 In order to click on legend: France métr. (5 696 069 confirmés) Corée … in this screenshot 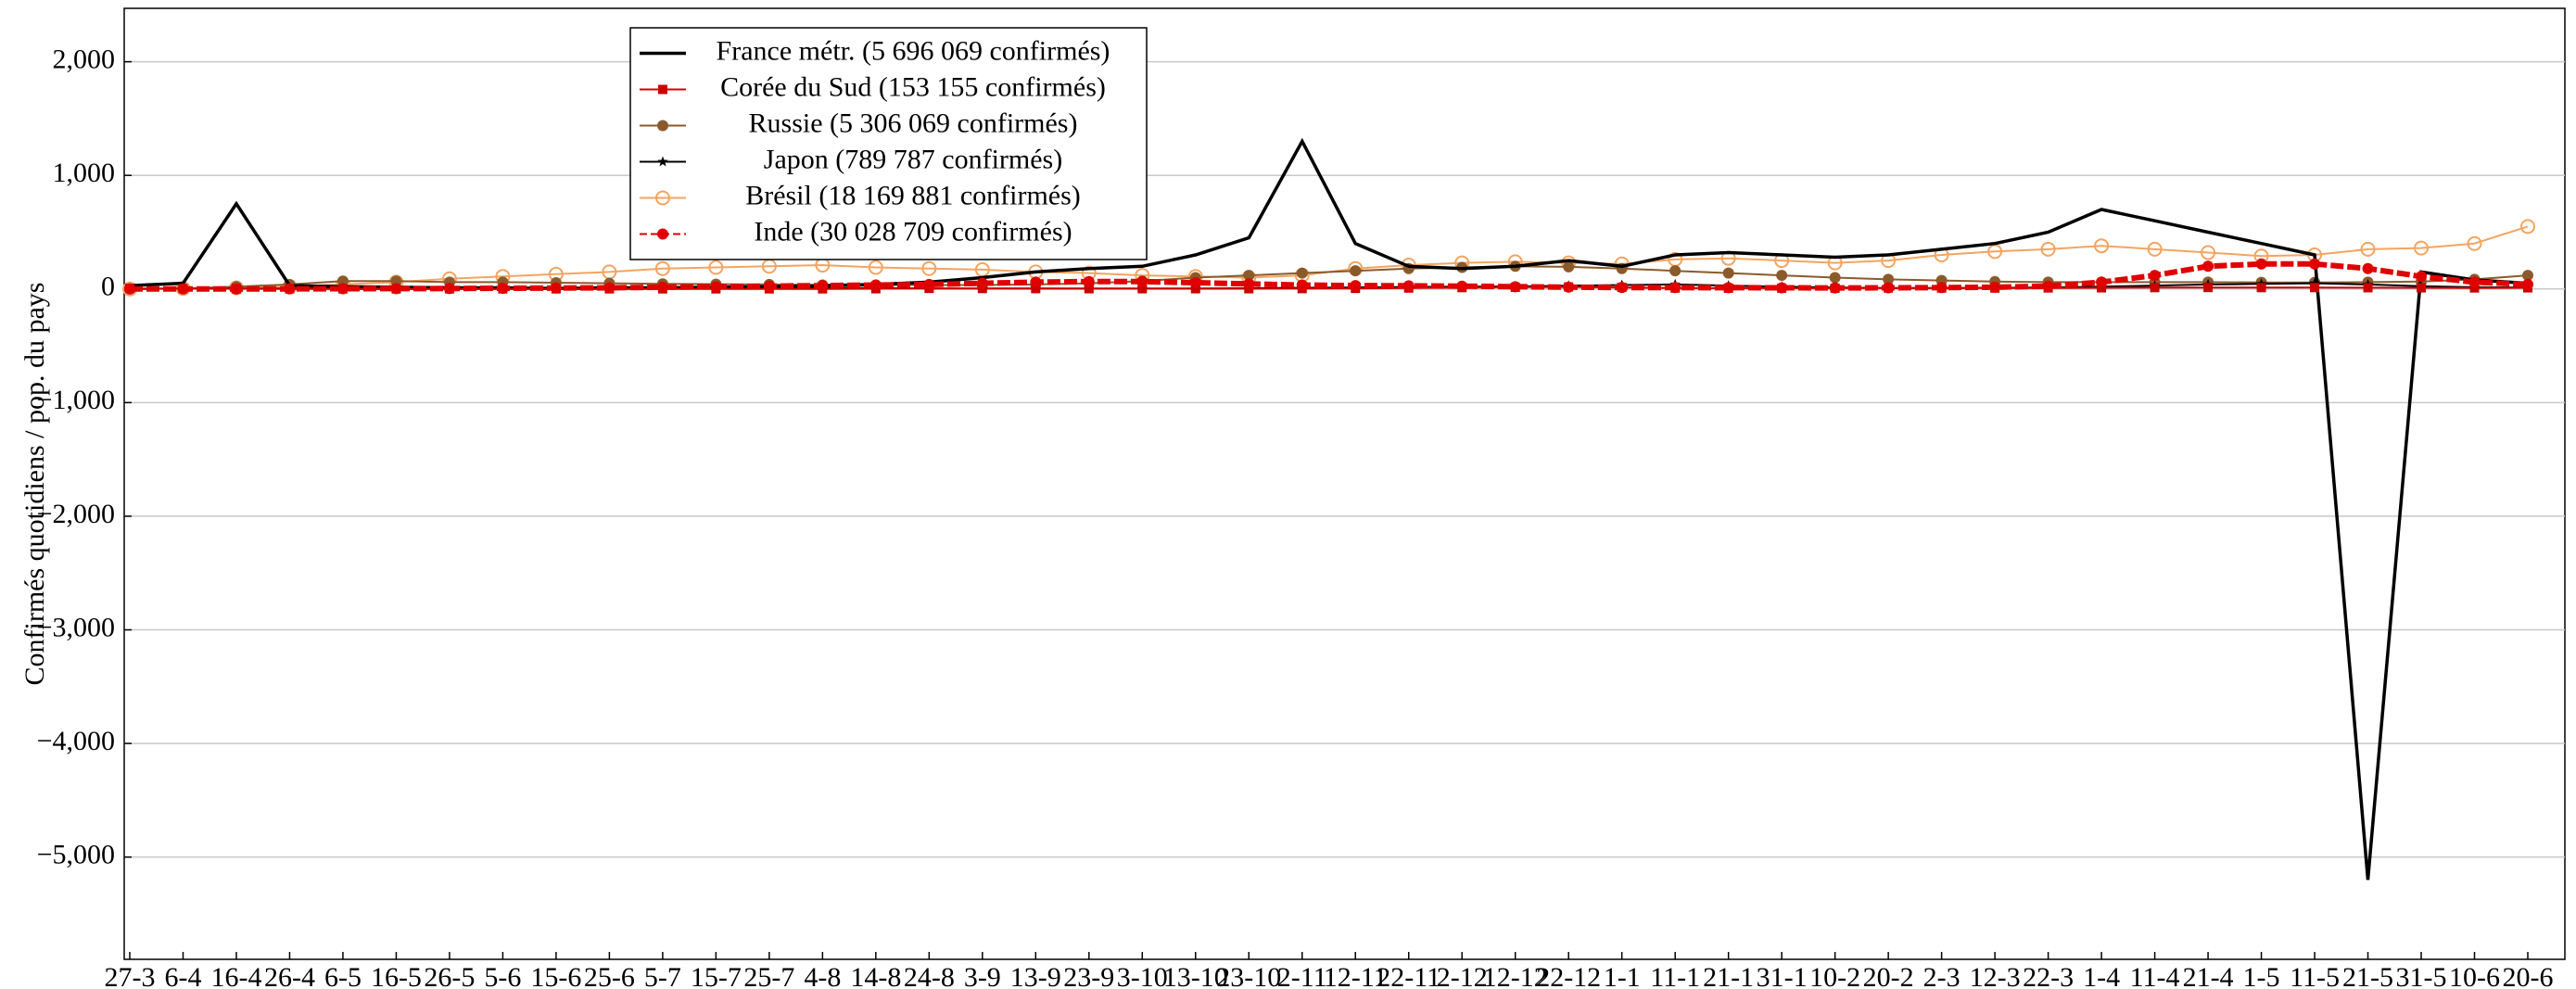, I will do `click(888, 143)`.